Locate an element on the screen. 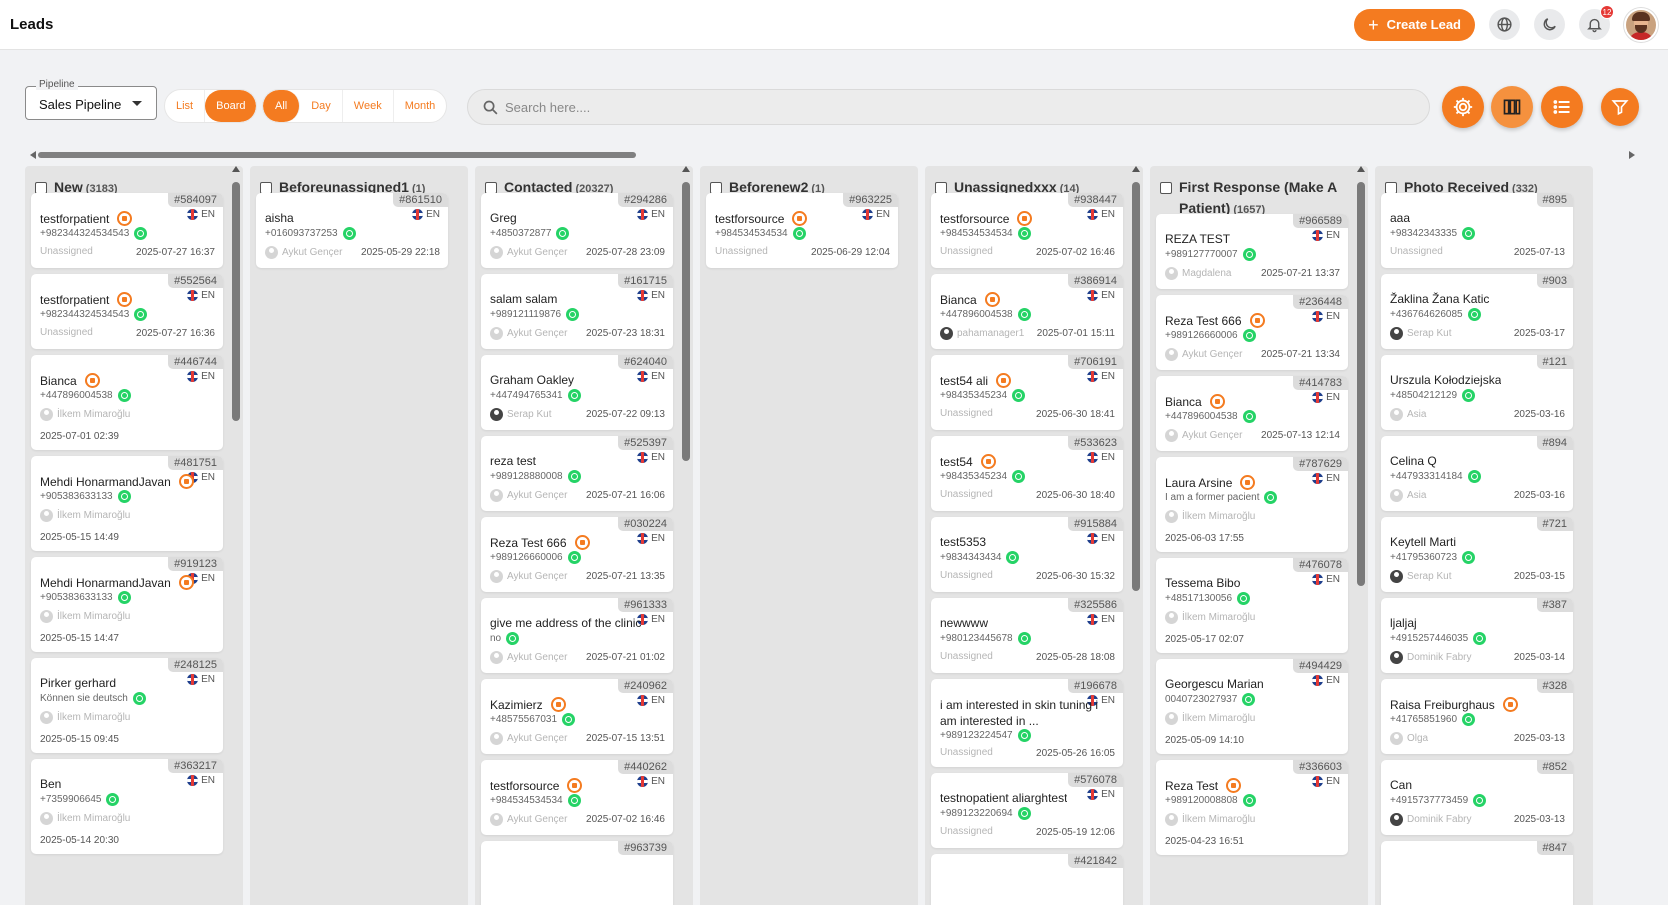 This screenshot has width=1668, height=905. filter-button is located at coordinates (1620, 107).